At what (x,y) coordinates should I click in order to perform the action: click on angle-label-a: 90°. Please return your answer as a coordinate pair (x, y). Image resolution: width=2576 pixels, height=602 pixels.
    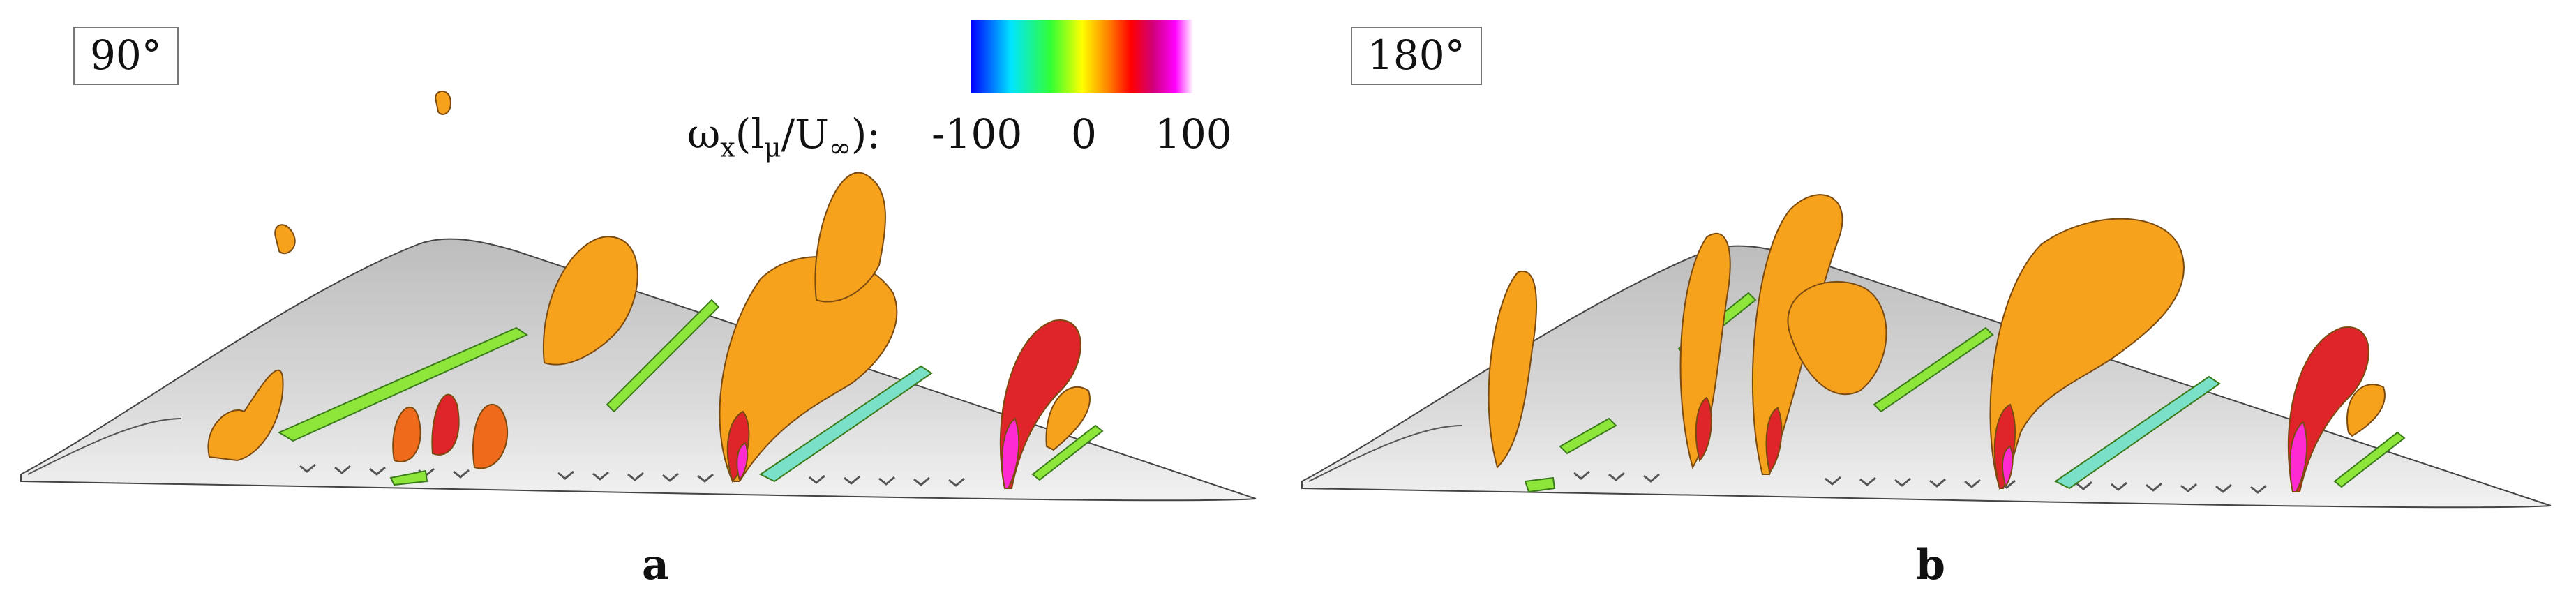
    Looking at the image, I should click on (126, 55).